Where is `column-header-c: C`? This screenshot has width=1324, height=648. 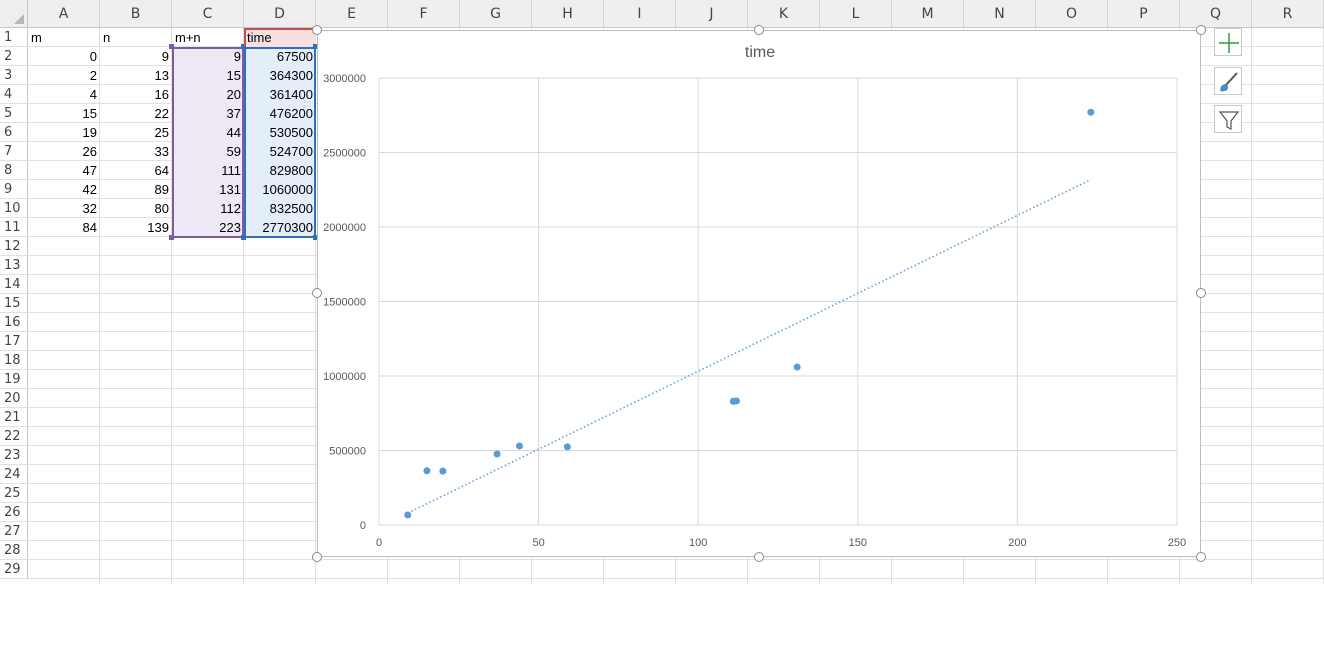
column-header-c: C is located at coordinates (208, 14).